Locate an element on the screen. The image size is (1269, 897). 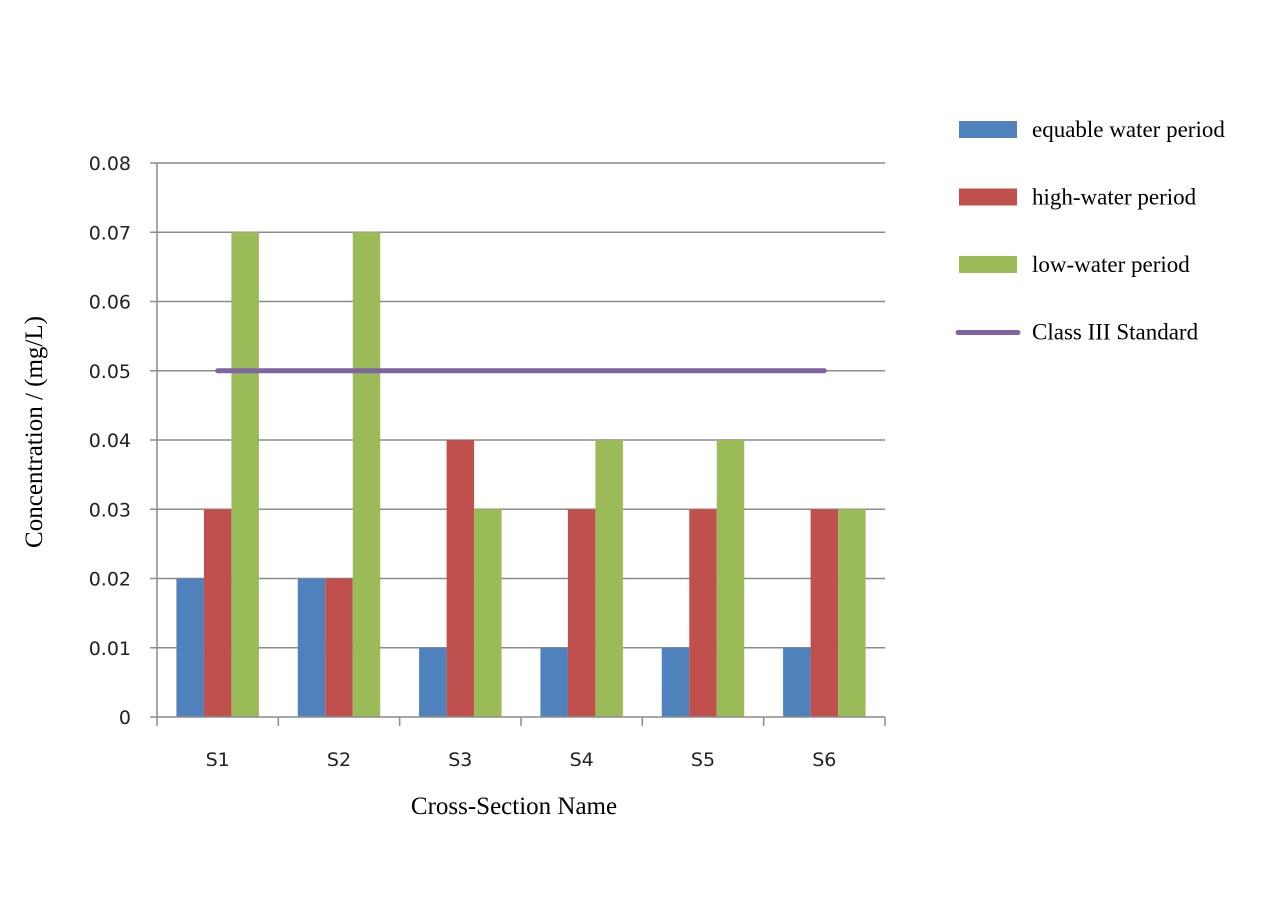
x-tick-labels: S1 S2 S3 S4 S5 S6 is located at coordinates (521, 760).